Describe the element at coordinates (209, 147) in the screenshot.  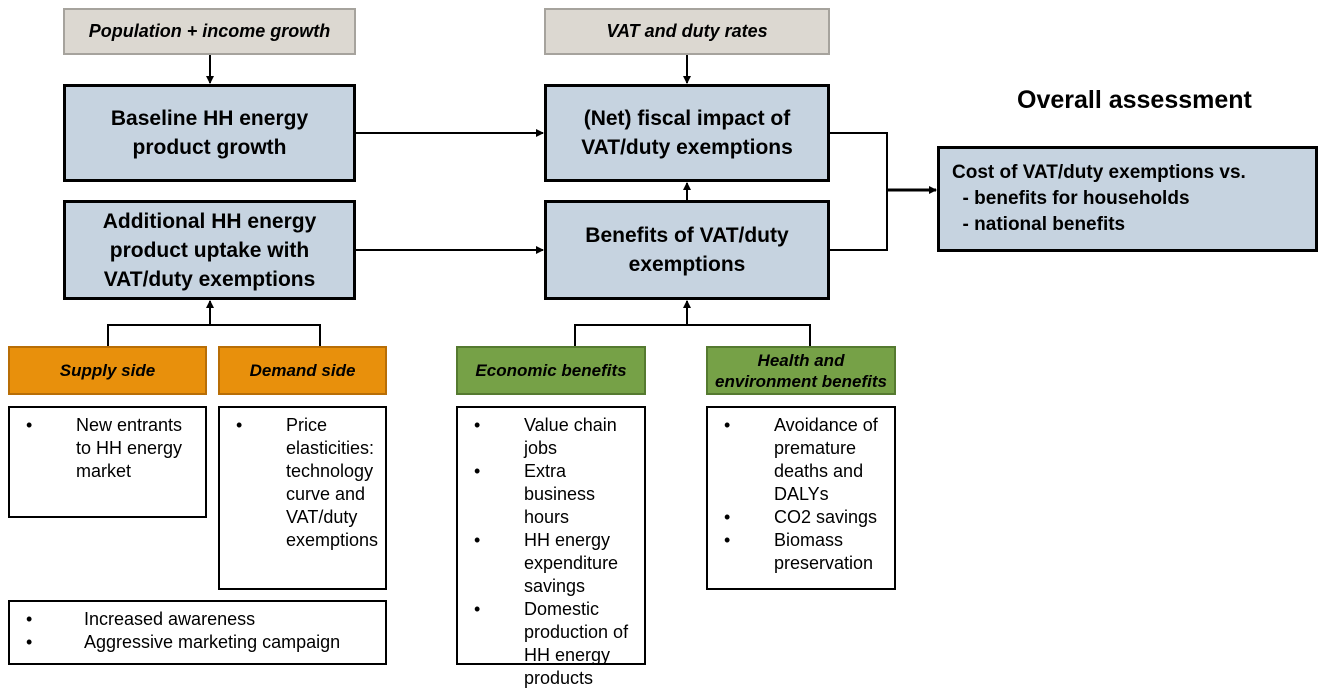
I see `text-line: product growth` at that location.